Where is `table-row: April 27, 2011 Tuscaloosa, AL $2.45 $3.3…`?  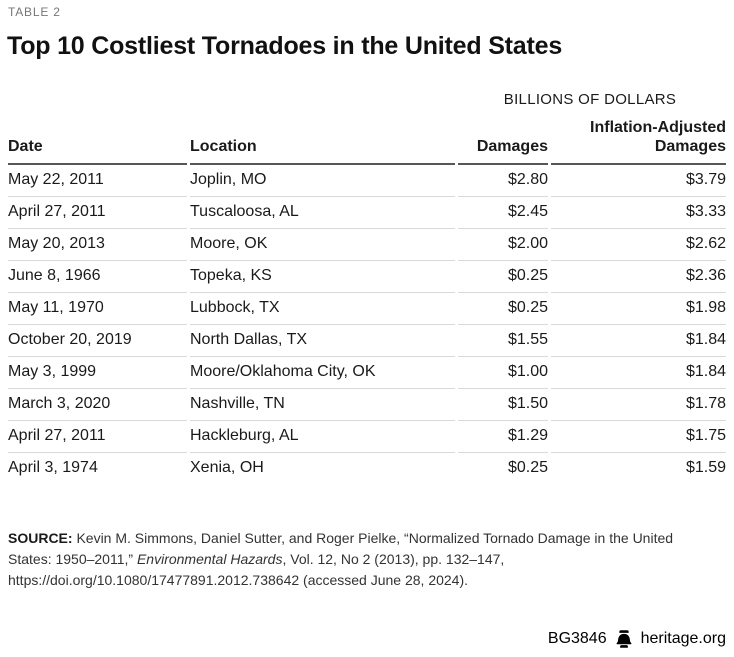 table-row: April 27, 2011 Tuscaloosa, AL $2.45 $3.3… is located at coordinates (367, 213).